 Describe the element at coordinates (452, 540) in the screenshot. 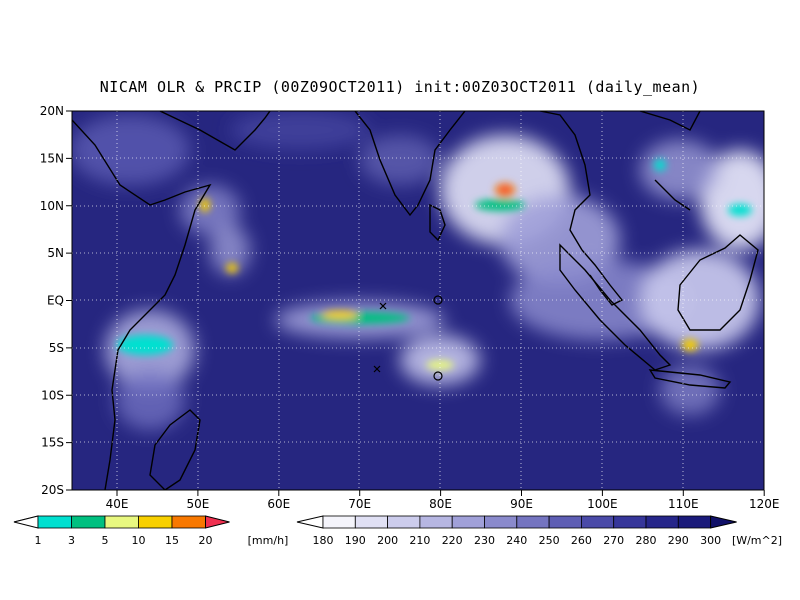

I see `olr-level-label: 220` at that location.